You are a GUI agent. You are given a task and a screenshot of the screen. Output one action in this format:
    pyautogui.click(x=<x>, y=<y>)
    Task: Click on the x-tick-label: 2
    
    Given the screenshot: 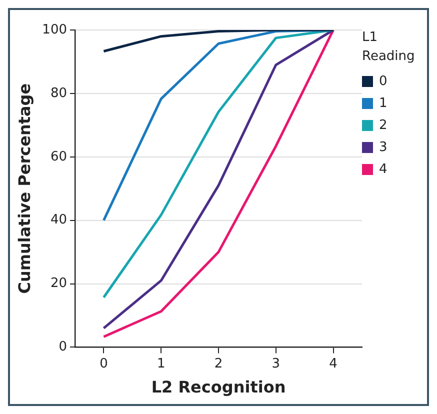 What is the action you would take?
    pyautogui.click(x=218, y=364)
    